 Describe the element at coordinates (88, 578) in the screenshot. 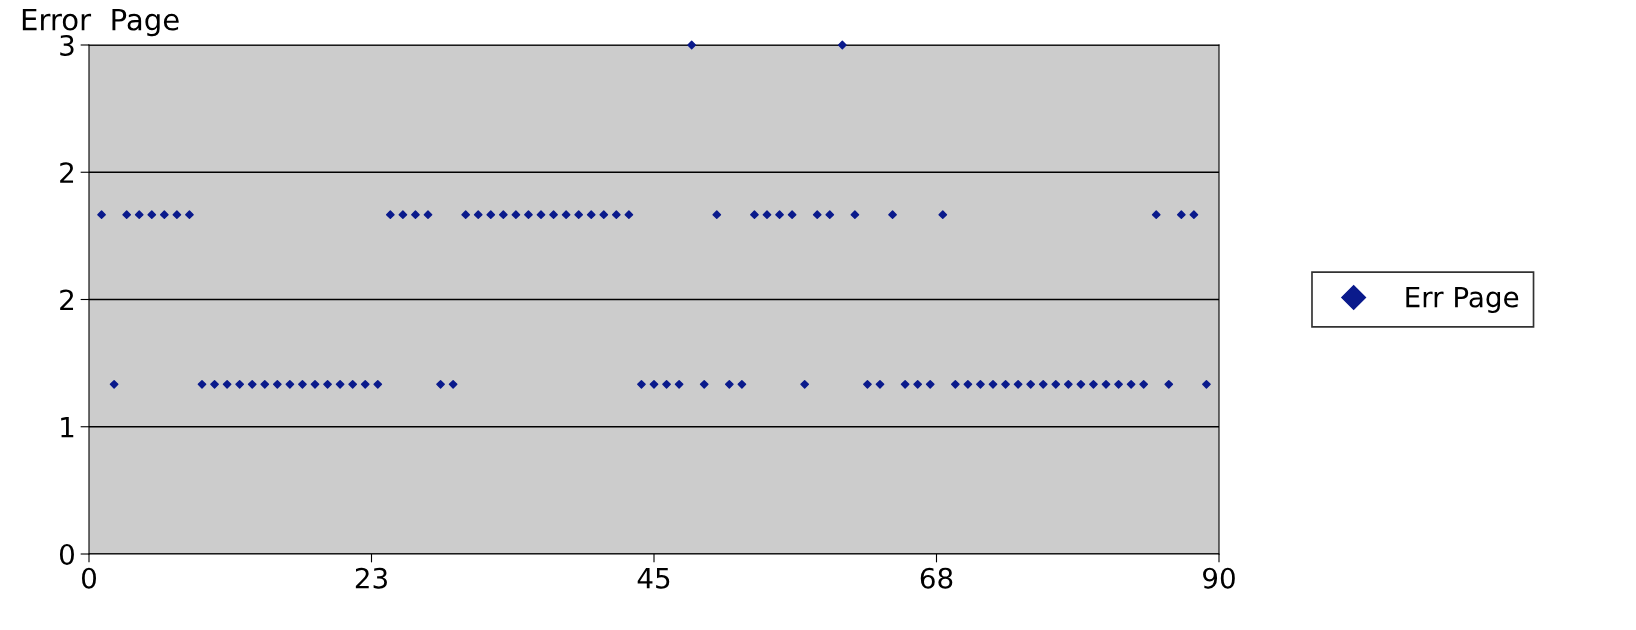

I see `x-tick-label: 0` at that location.